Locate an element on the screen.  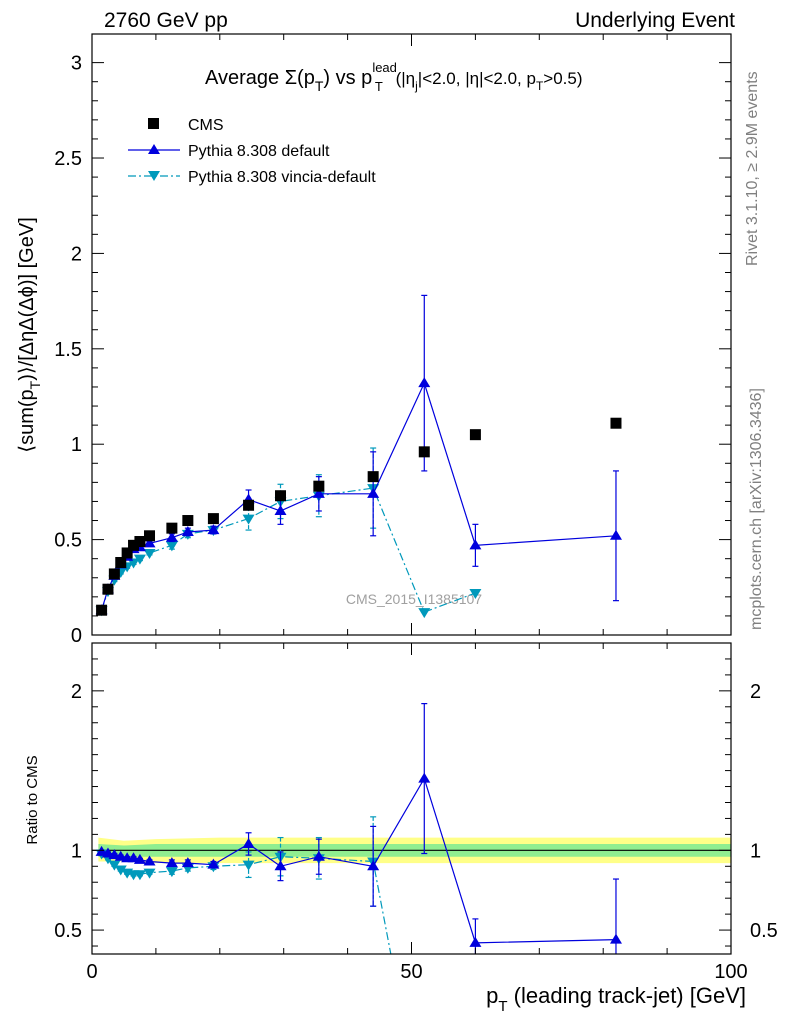
header-right: Underlying Event is located at coordinates (655, 20).